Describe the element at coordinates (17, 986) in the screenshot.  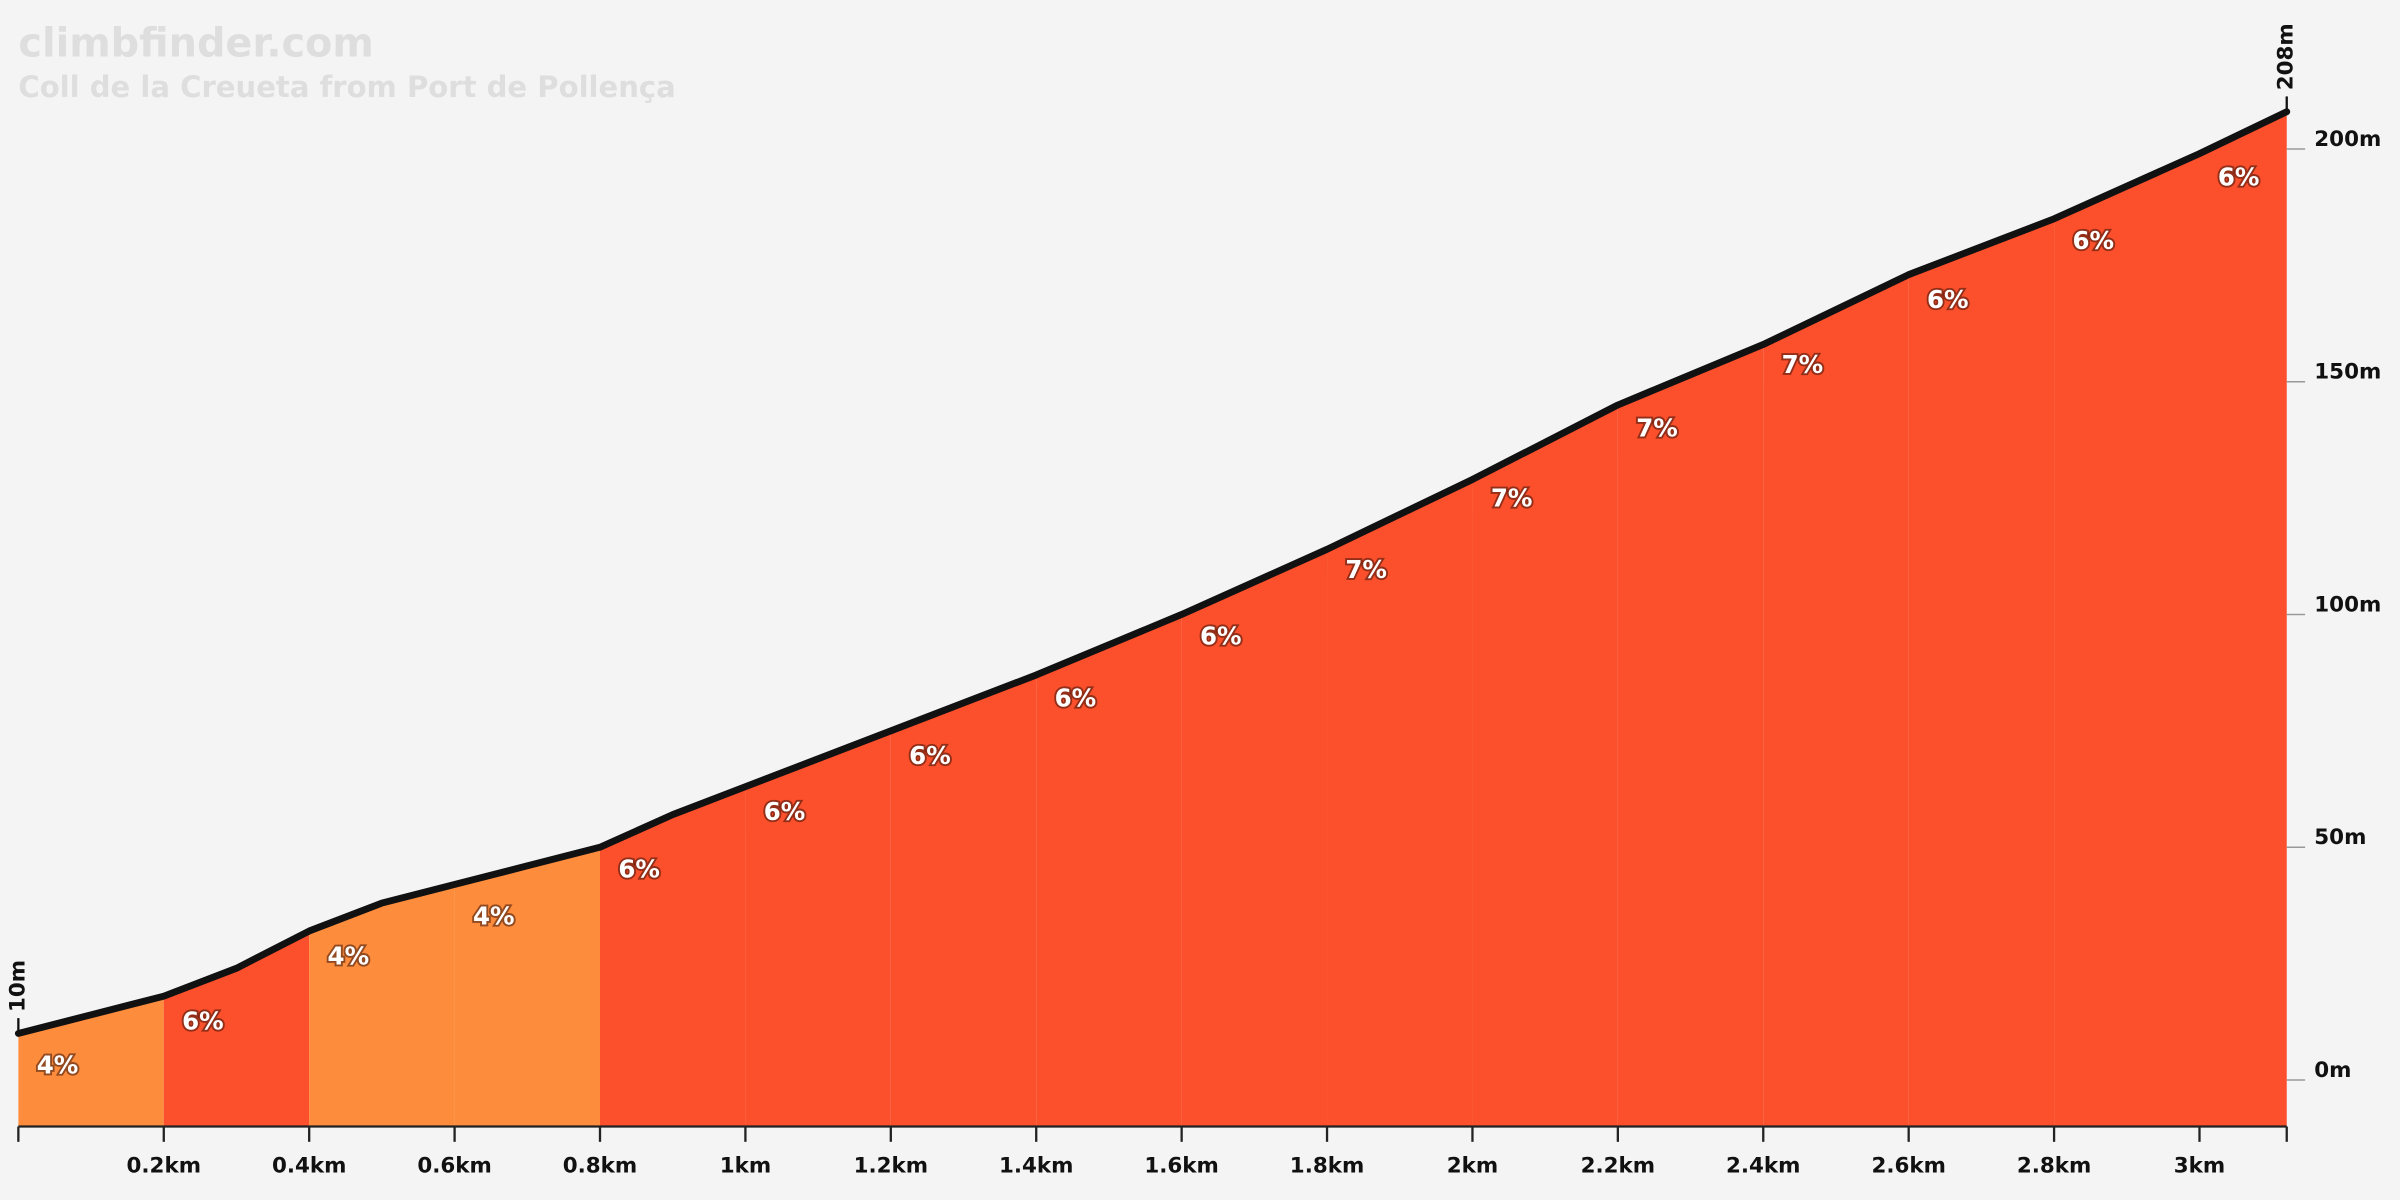
I see `start-label: 10m` at that location.